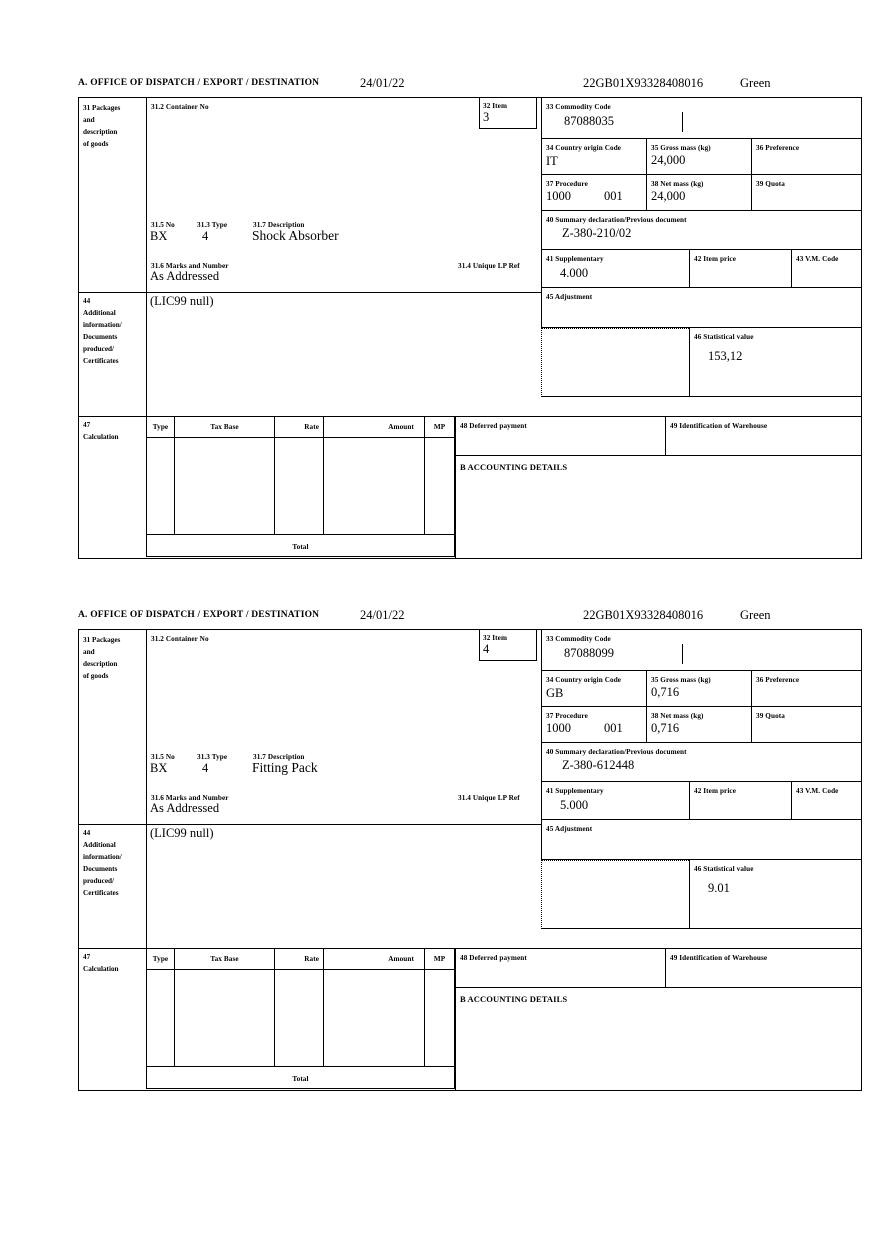 This screenshot has width=882, height=1250. I want to click on box47-col-type: Type, so click(160, 959).